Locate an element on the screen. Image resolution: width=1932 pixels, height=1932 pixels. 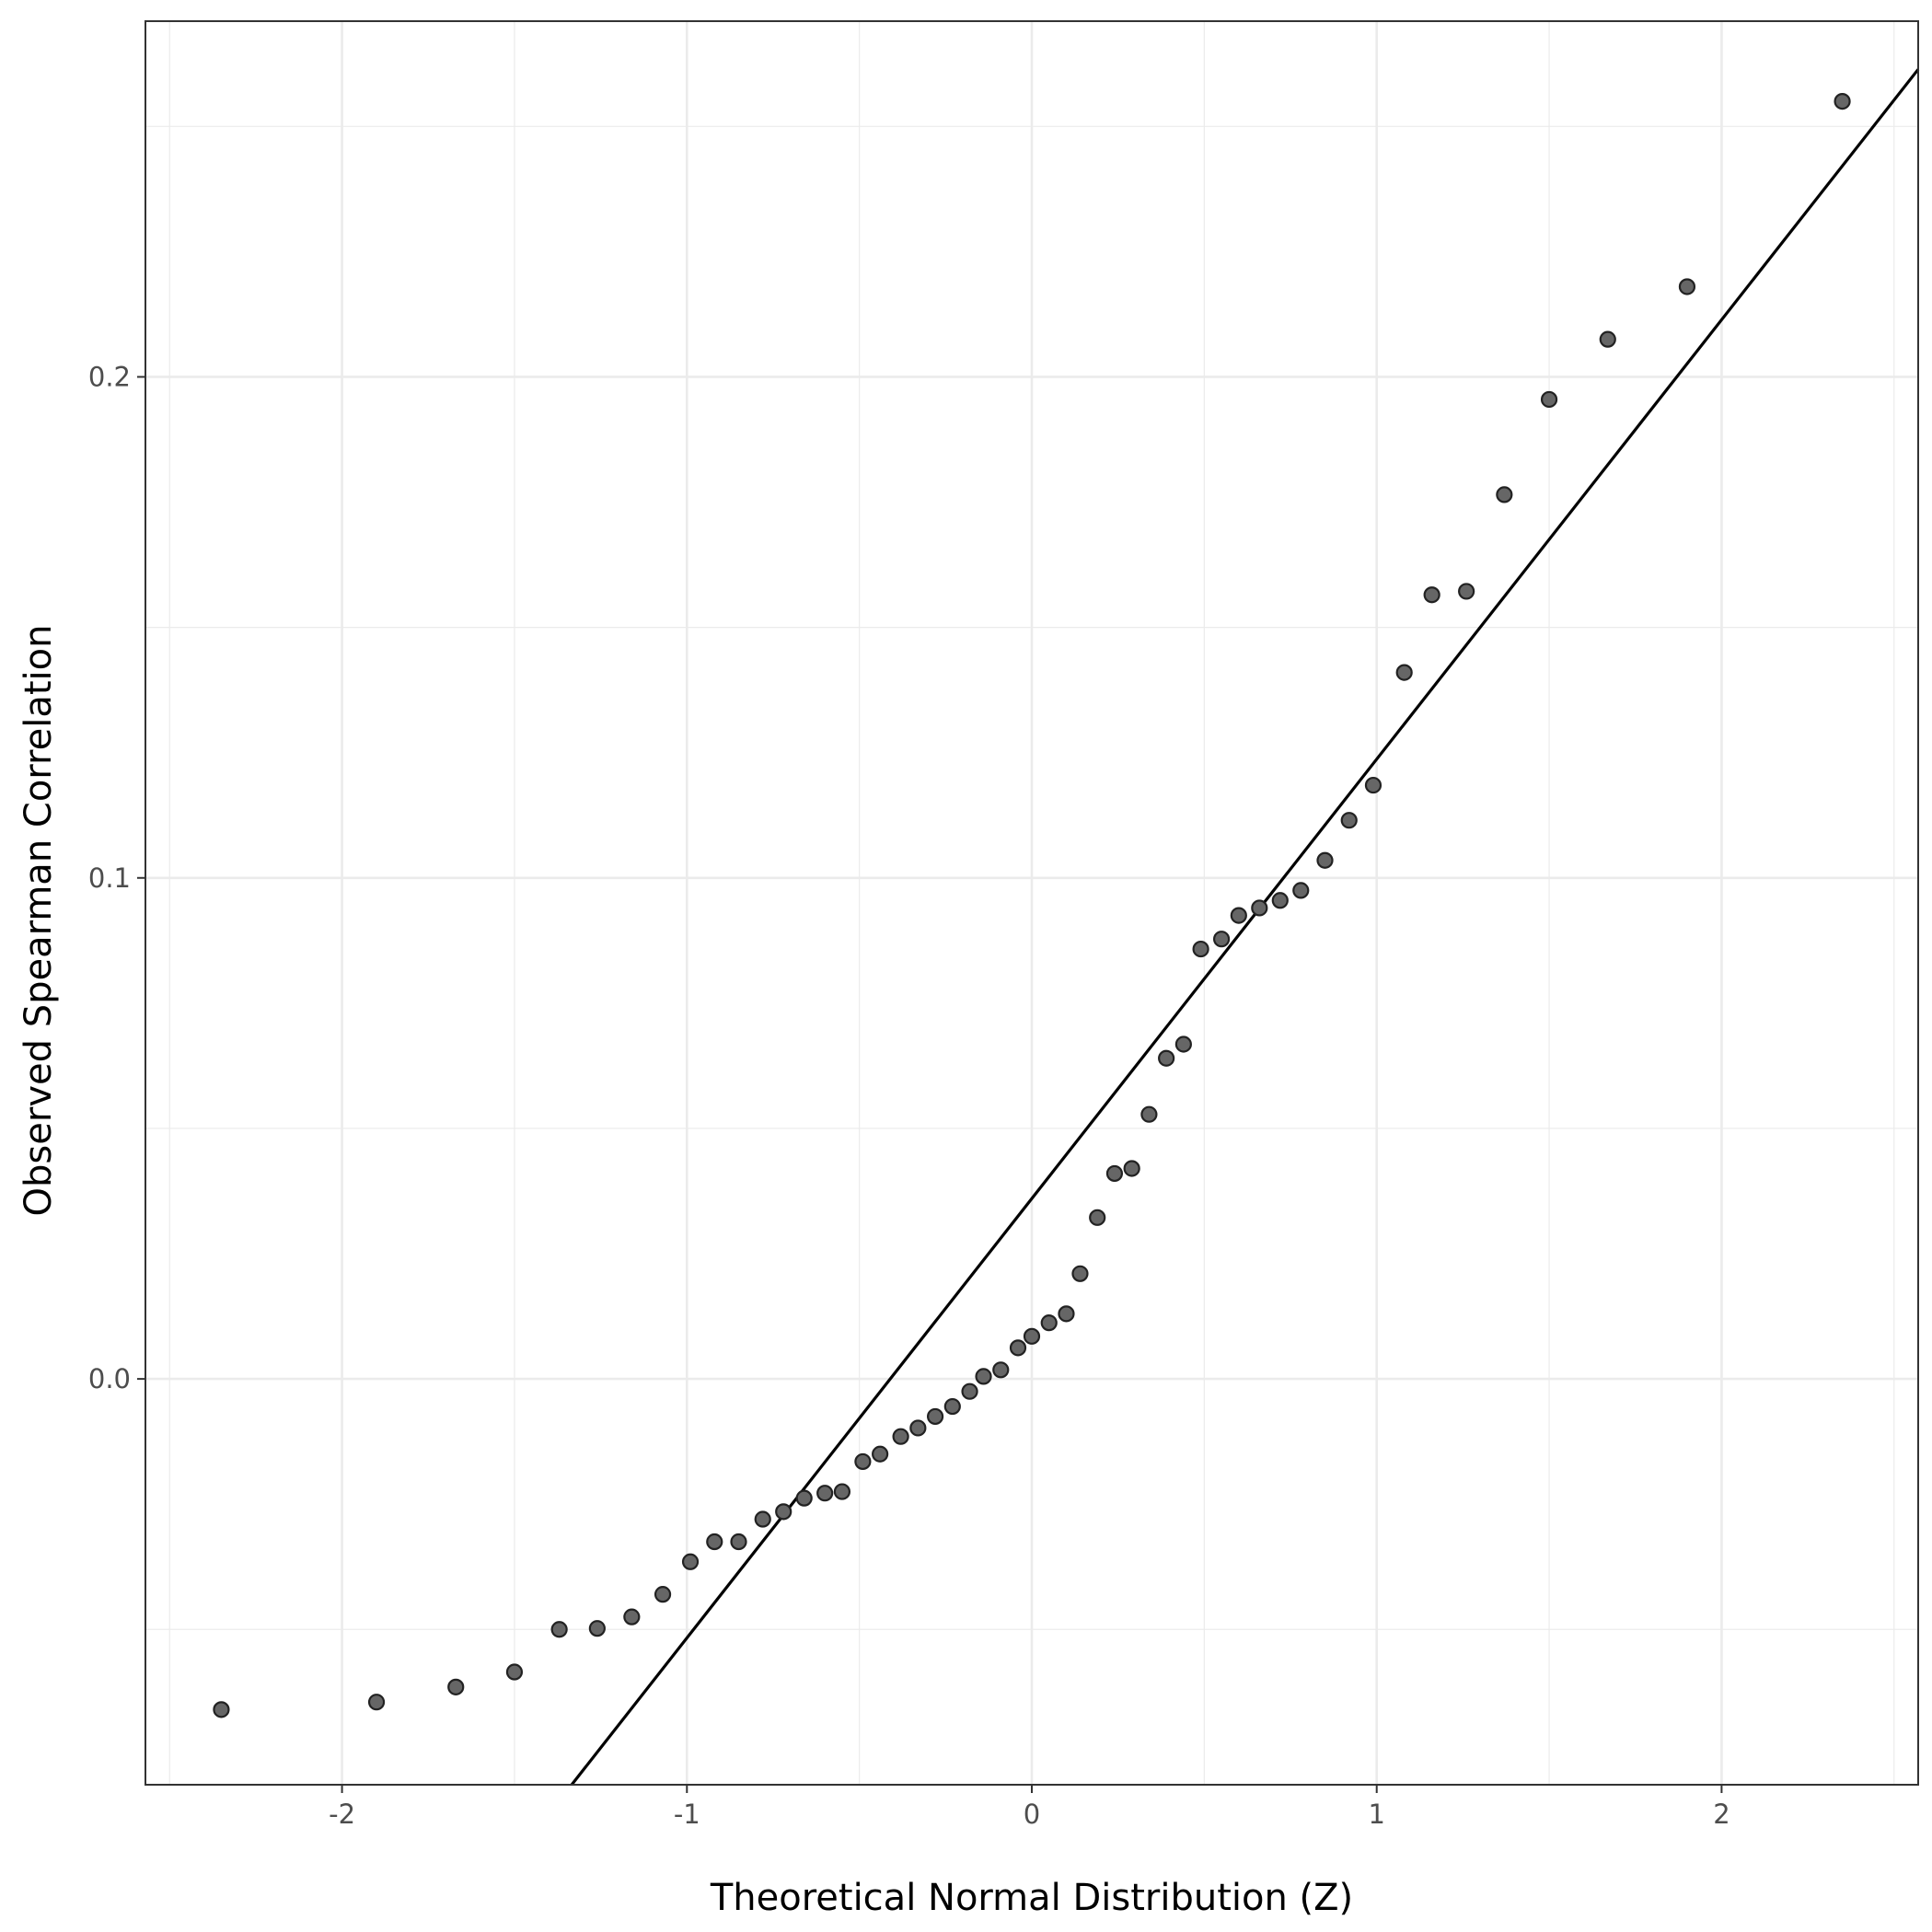
x-tick-label: 2 is located at coordinates (1722, 1815).